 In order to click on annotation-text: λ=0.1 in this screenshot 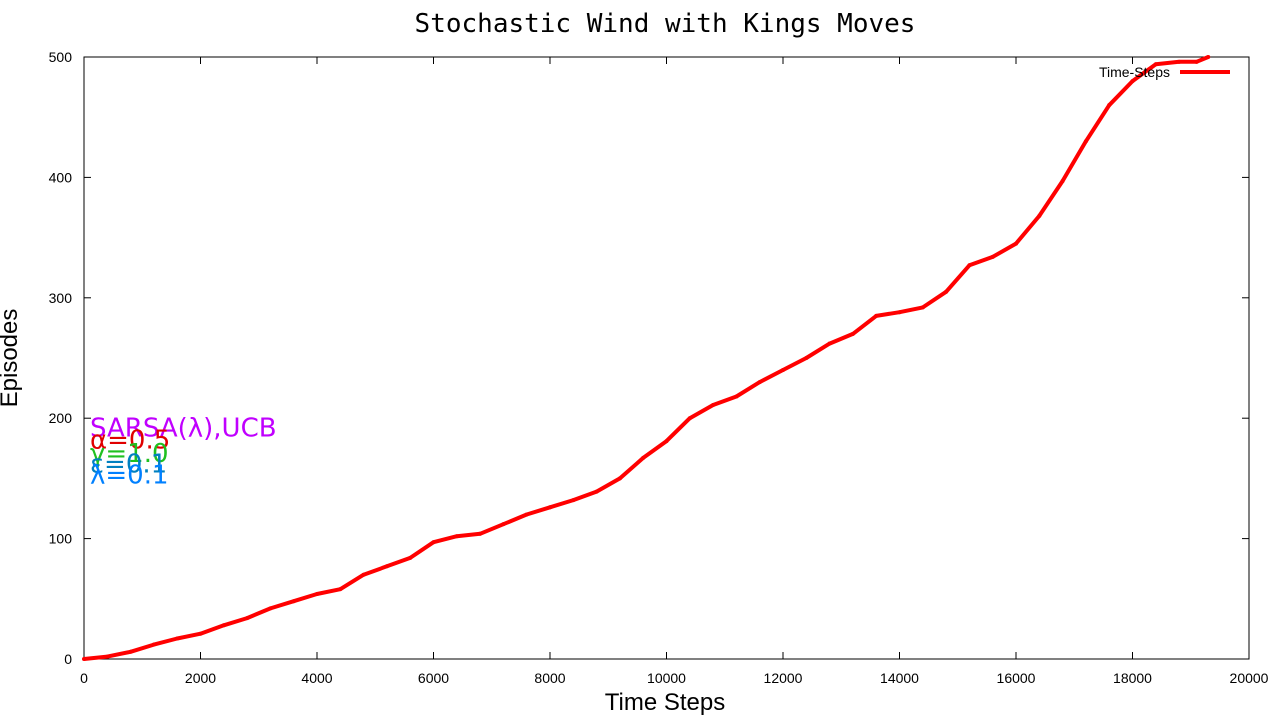, I will do `click(129, 476)`.